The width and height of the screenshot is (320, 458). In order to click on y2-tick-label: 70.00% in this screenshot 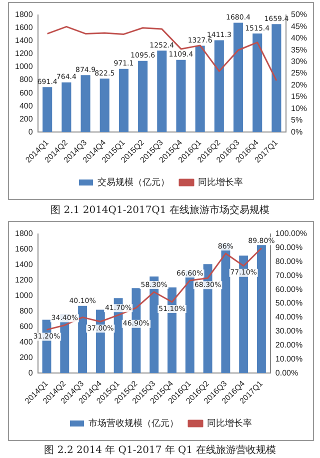, I will do `click(289, 275)`.